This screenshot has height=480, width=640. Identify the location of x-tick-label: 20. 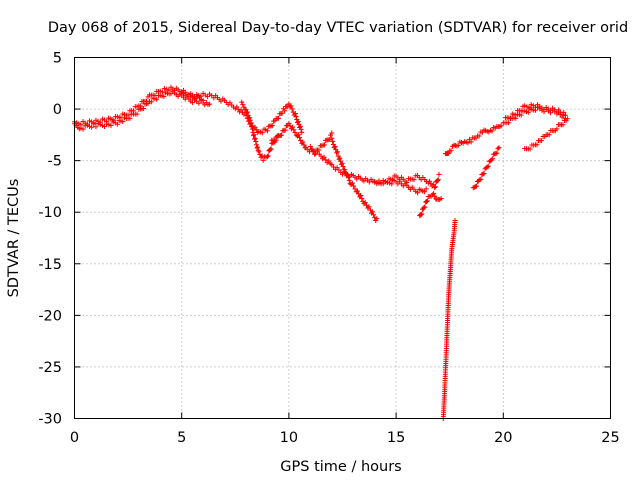
(503, 438).